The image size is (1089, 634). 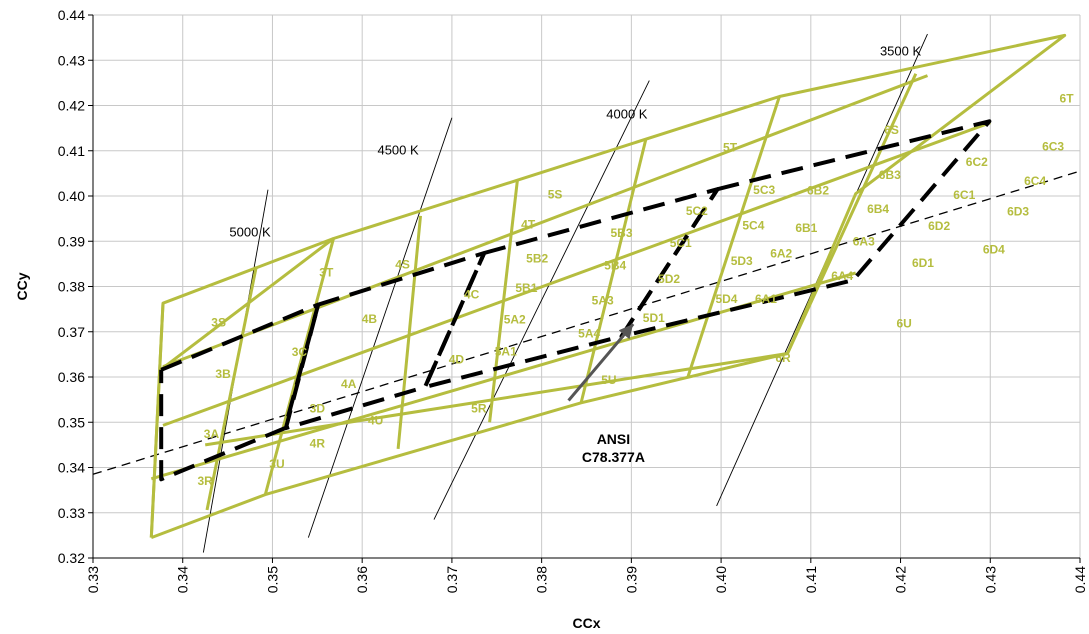 I want to click on bin-label: 6D3, so click(x=1018, y=211).